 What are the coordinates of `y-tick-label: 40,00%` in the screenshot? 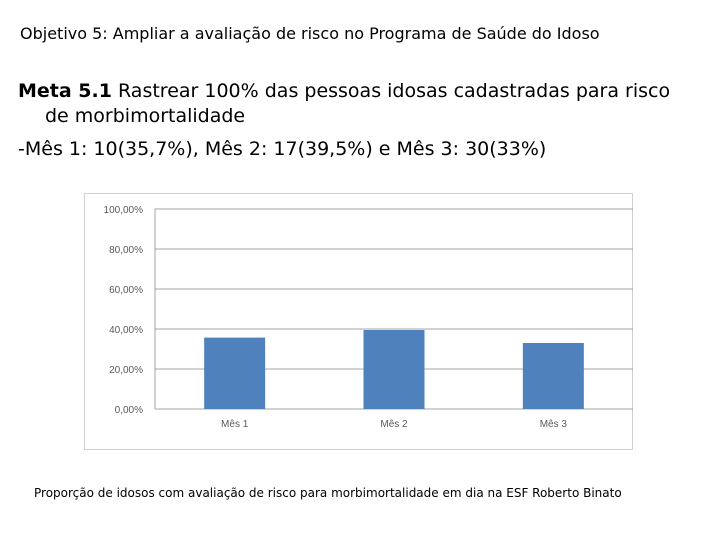 It's located at (126, 330).